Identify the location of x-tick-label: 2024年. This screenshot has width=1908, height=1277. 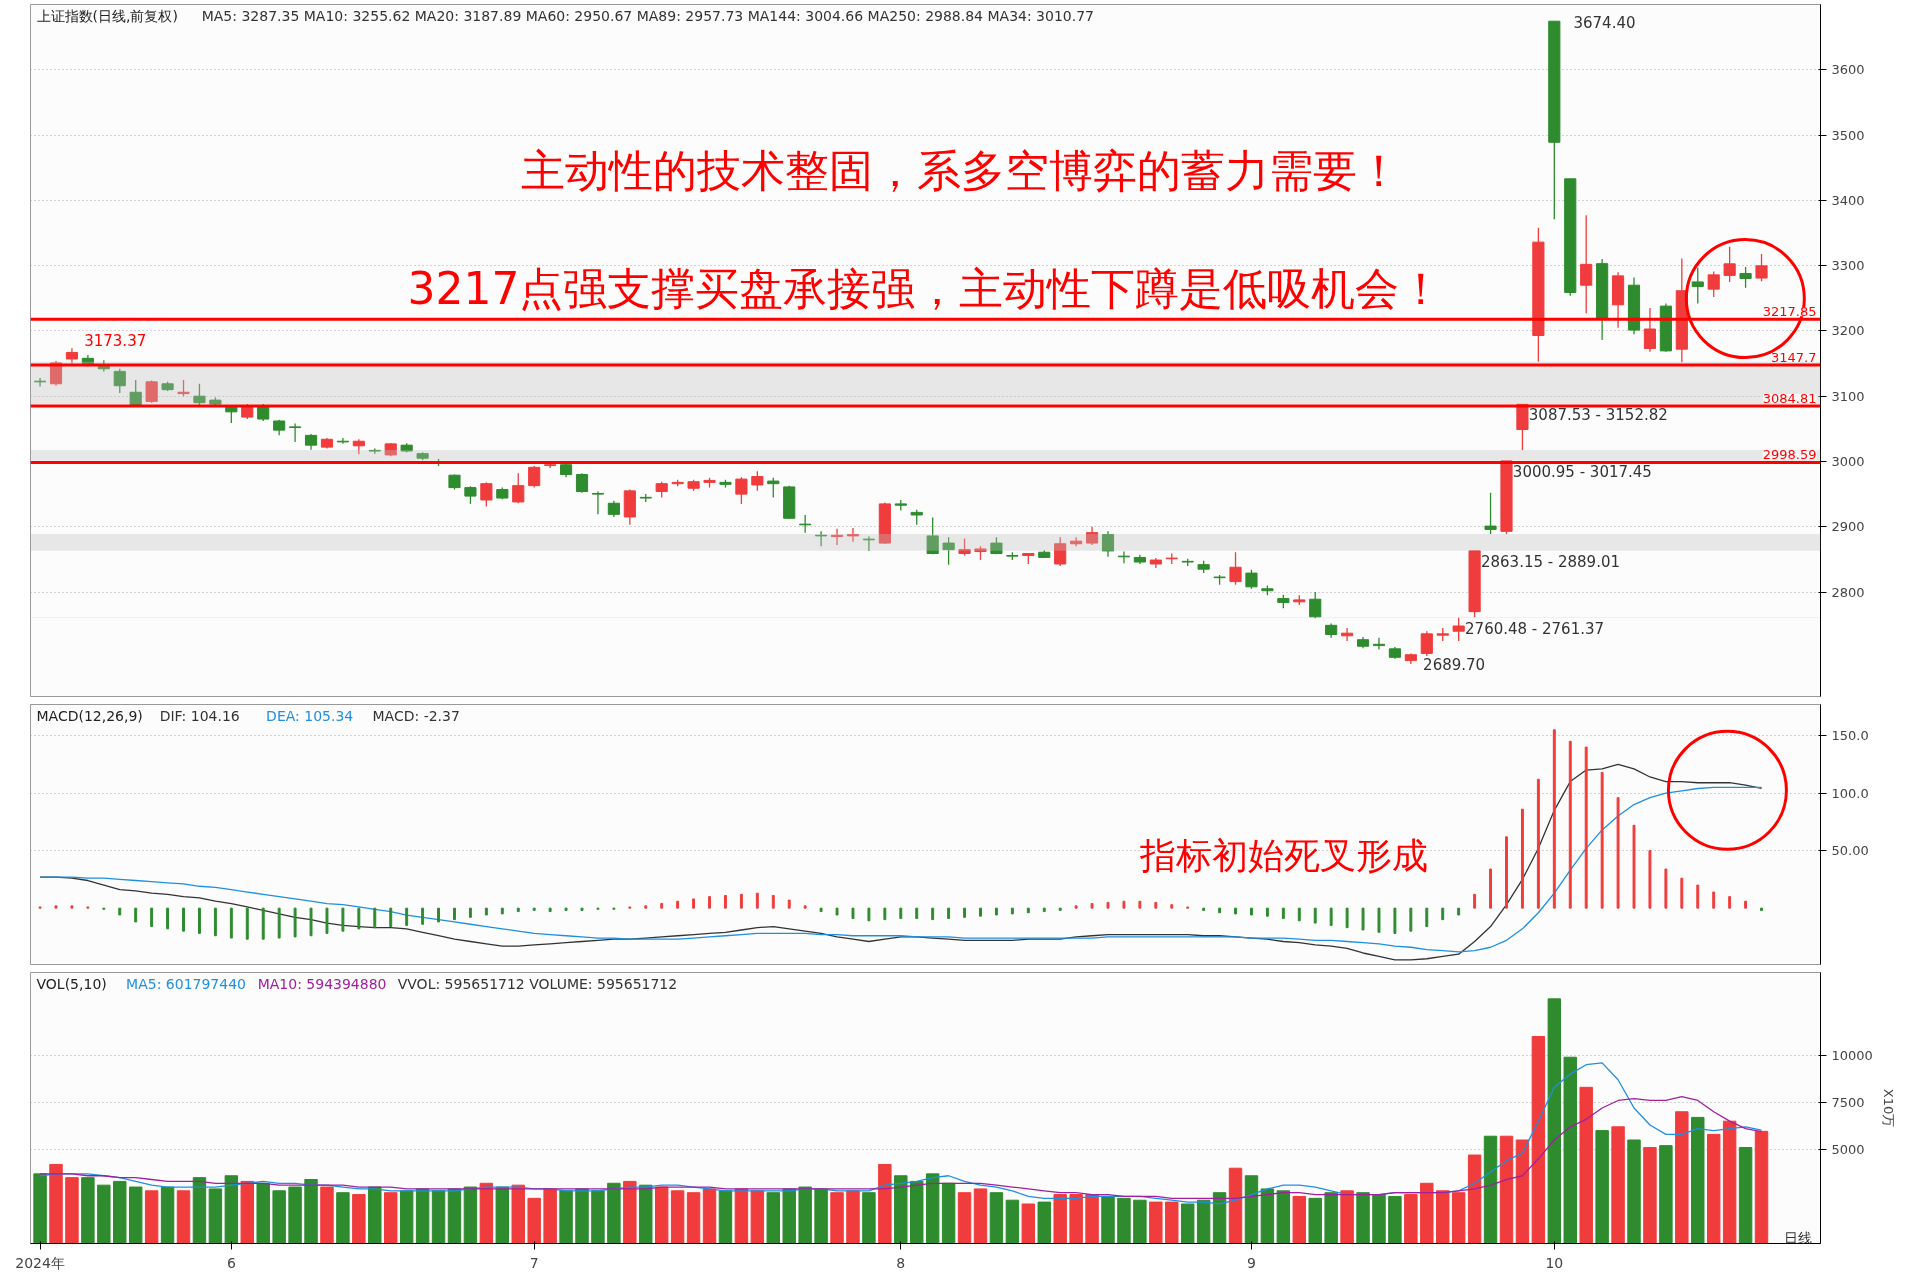
(40, 1262).